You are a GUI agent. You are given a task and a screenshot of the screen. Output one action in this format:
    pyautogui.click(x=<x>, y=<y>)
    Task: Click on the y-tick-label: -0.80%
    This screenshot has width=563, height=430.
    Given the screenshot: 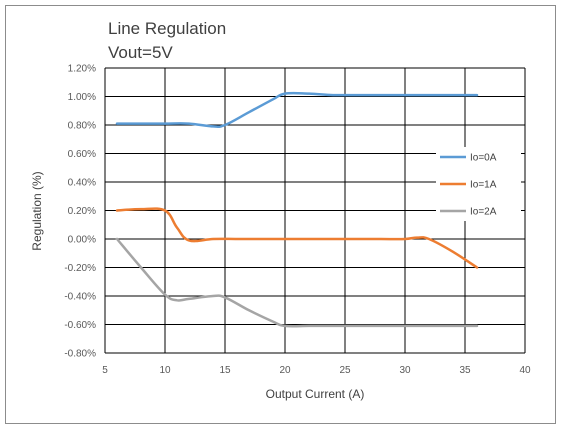 What is the action you would take?
    pyautogui.click(x=80, y=354)
    